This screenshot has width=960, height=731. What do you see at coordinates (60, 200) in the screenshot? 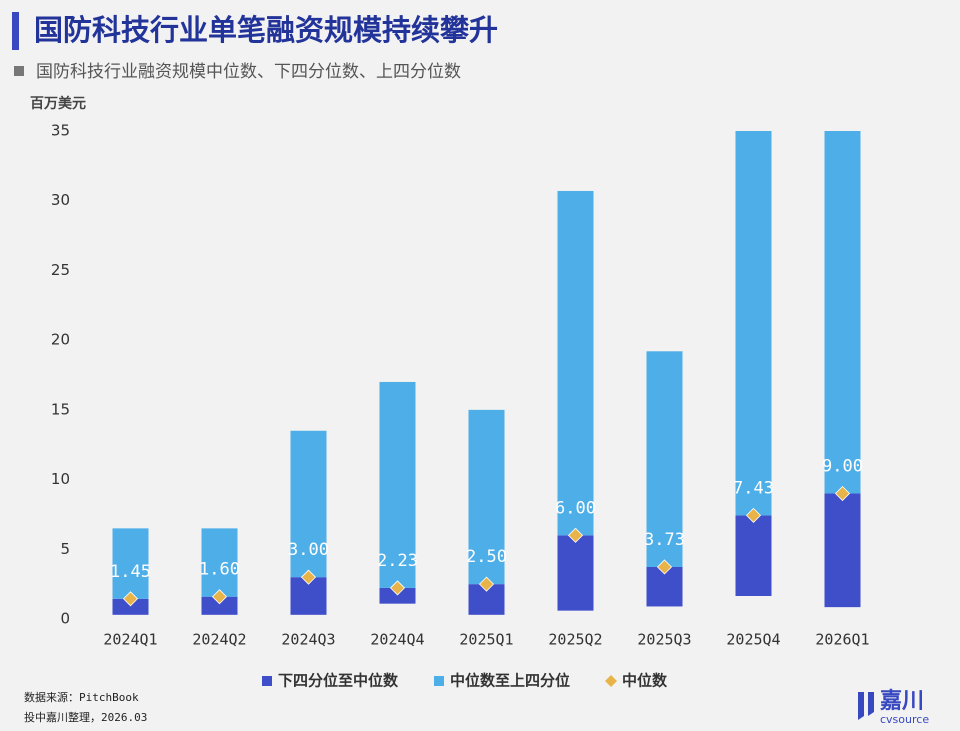
I see `y-tick-label: 30` at bounding box center [60, 200].